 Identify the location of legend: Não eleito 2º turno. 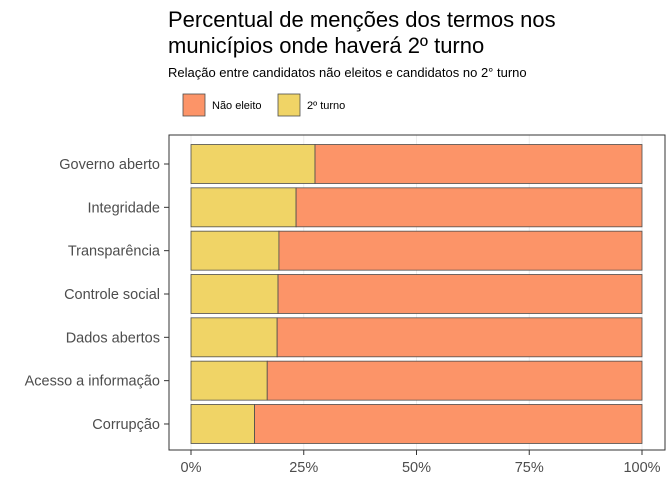
(263, 105).